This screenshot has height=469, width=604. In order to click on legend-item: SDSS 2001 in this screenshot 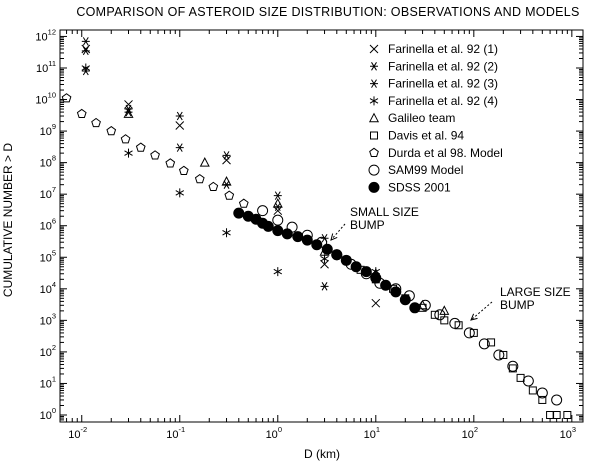, I will do `click(409, 187)`.